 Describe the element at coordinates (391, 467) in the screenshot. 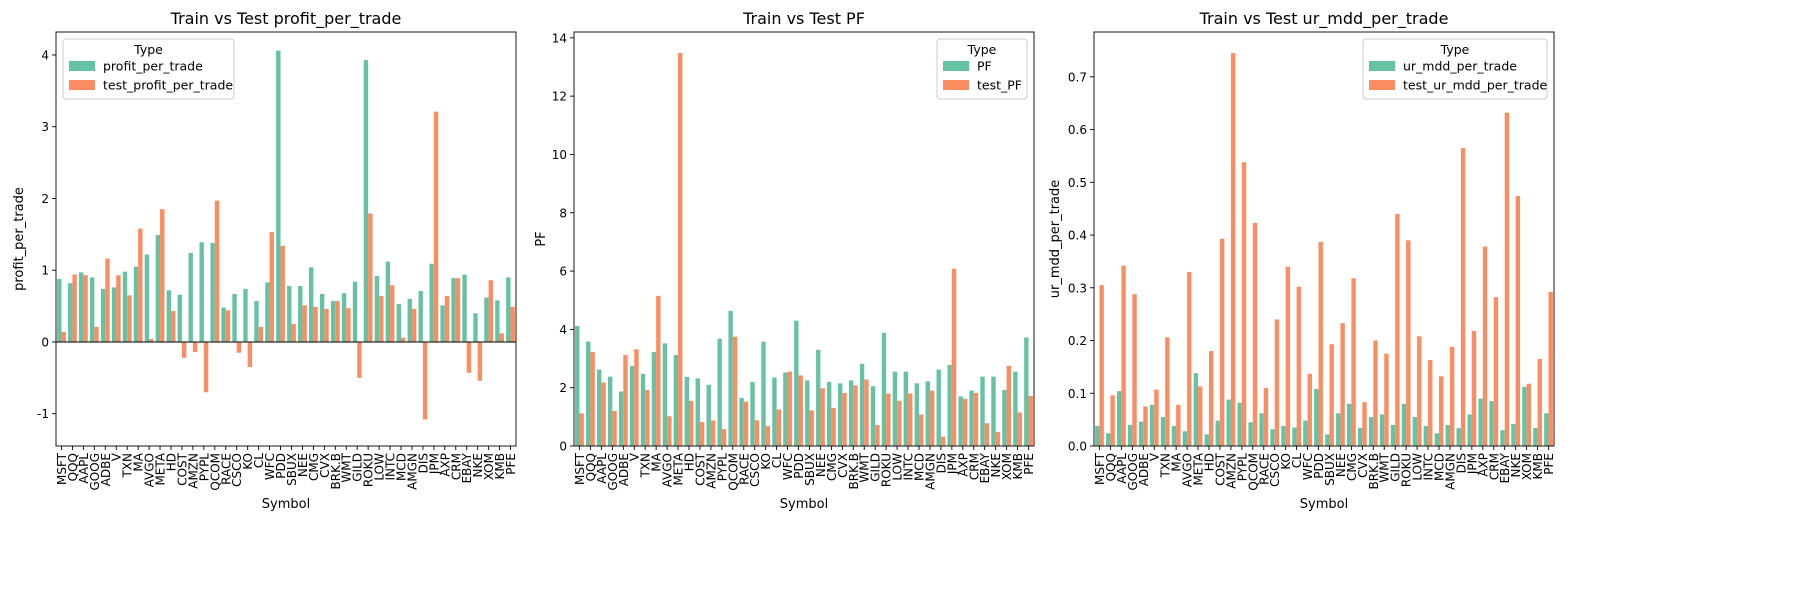

I see `x-tick-label: INTC` at that location.